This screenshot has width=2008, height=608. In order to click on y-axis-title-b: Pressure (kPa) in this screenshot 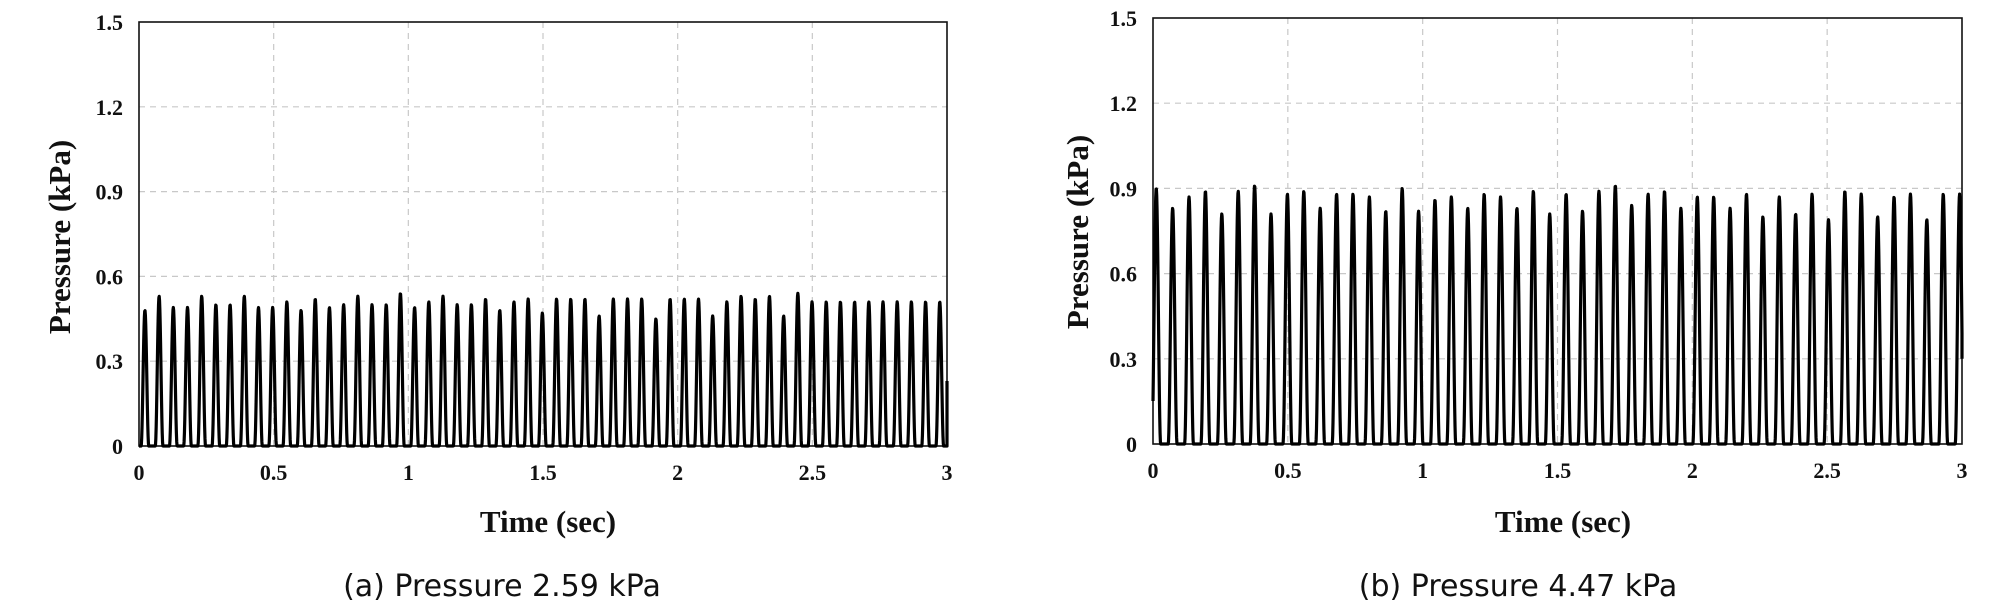, I will do `click(1077, 232)`.